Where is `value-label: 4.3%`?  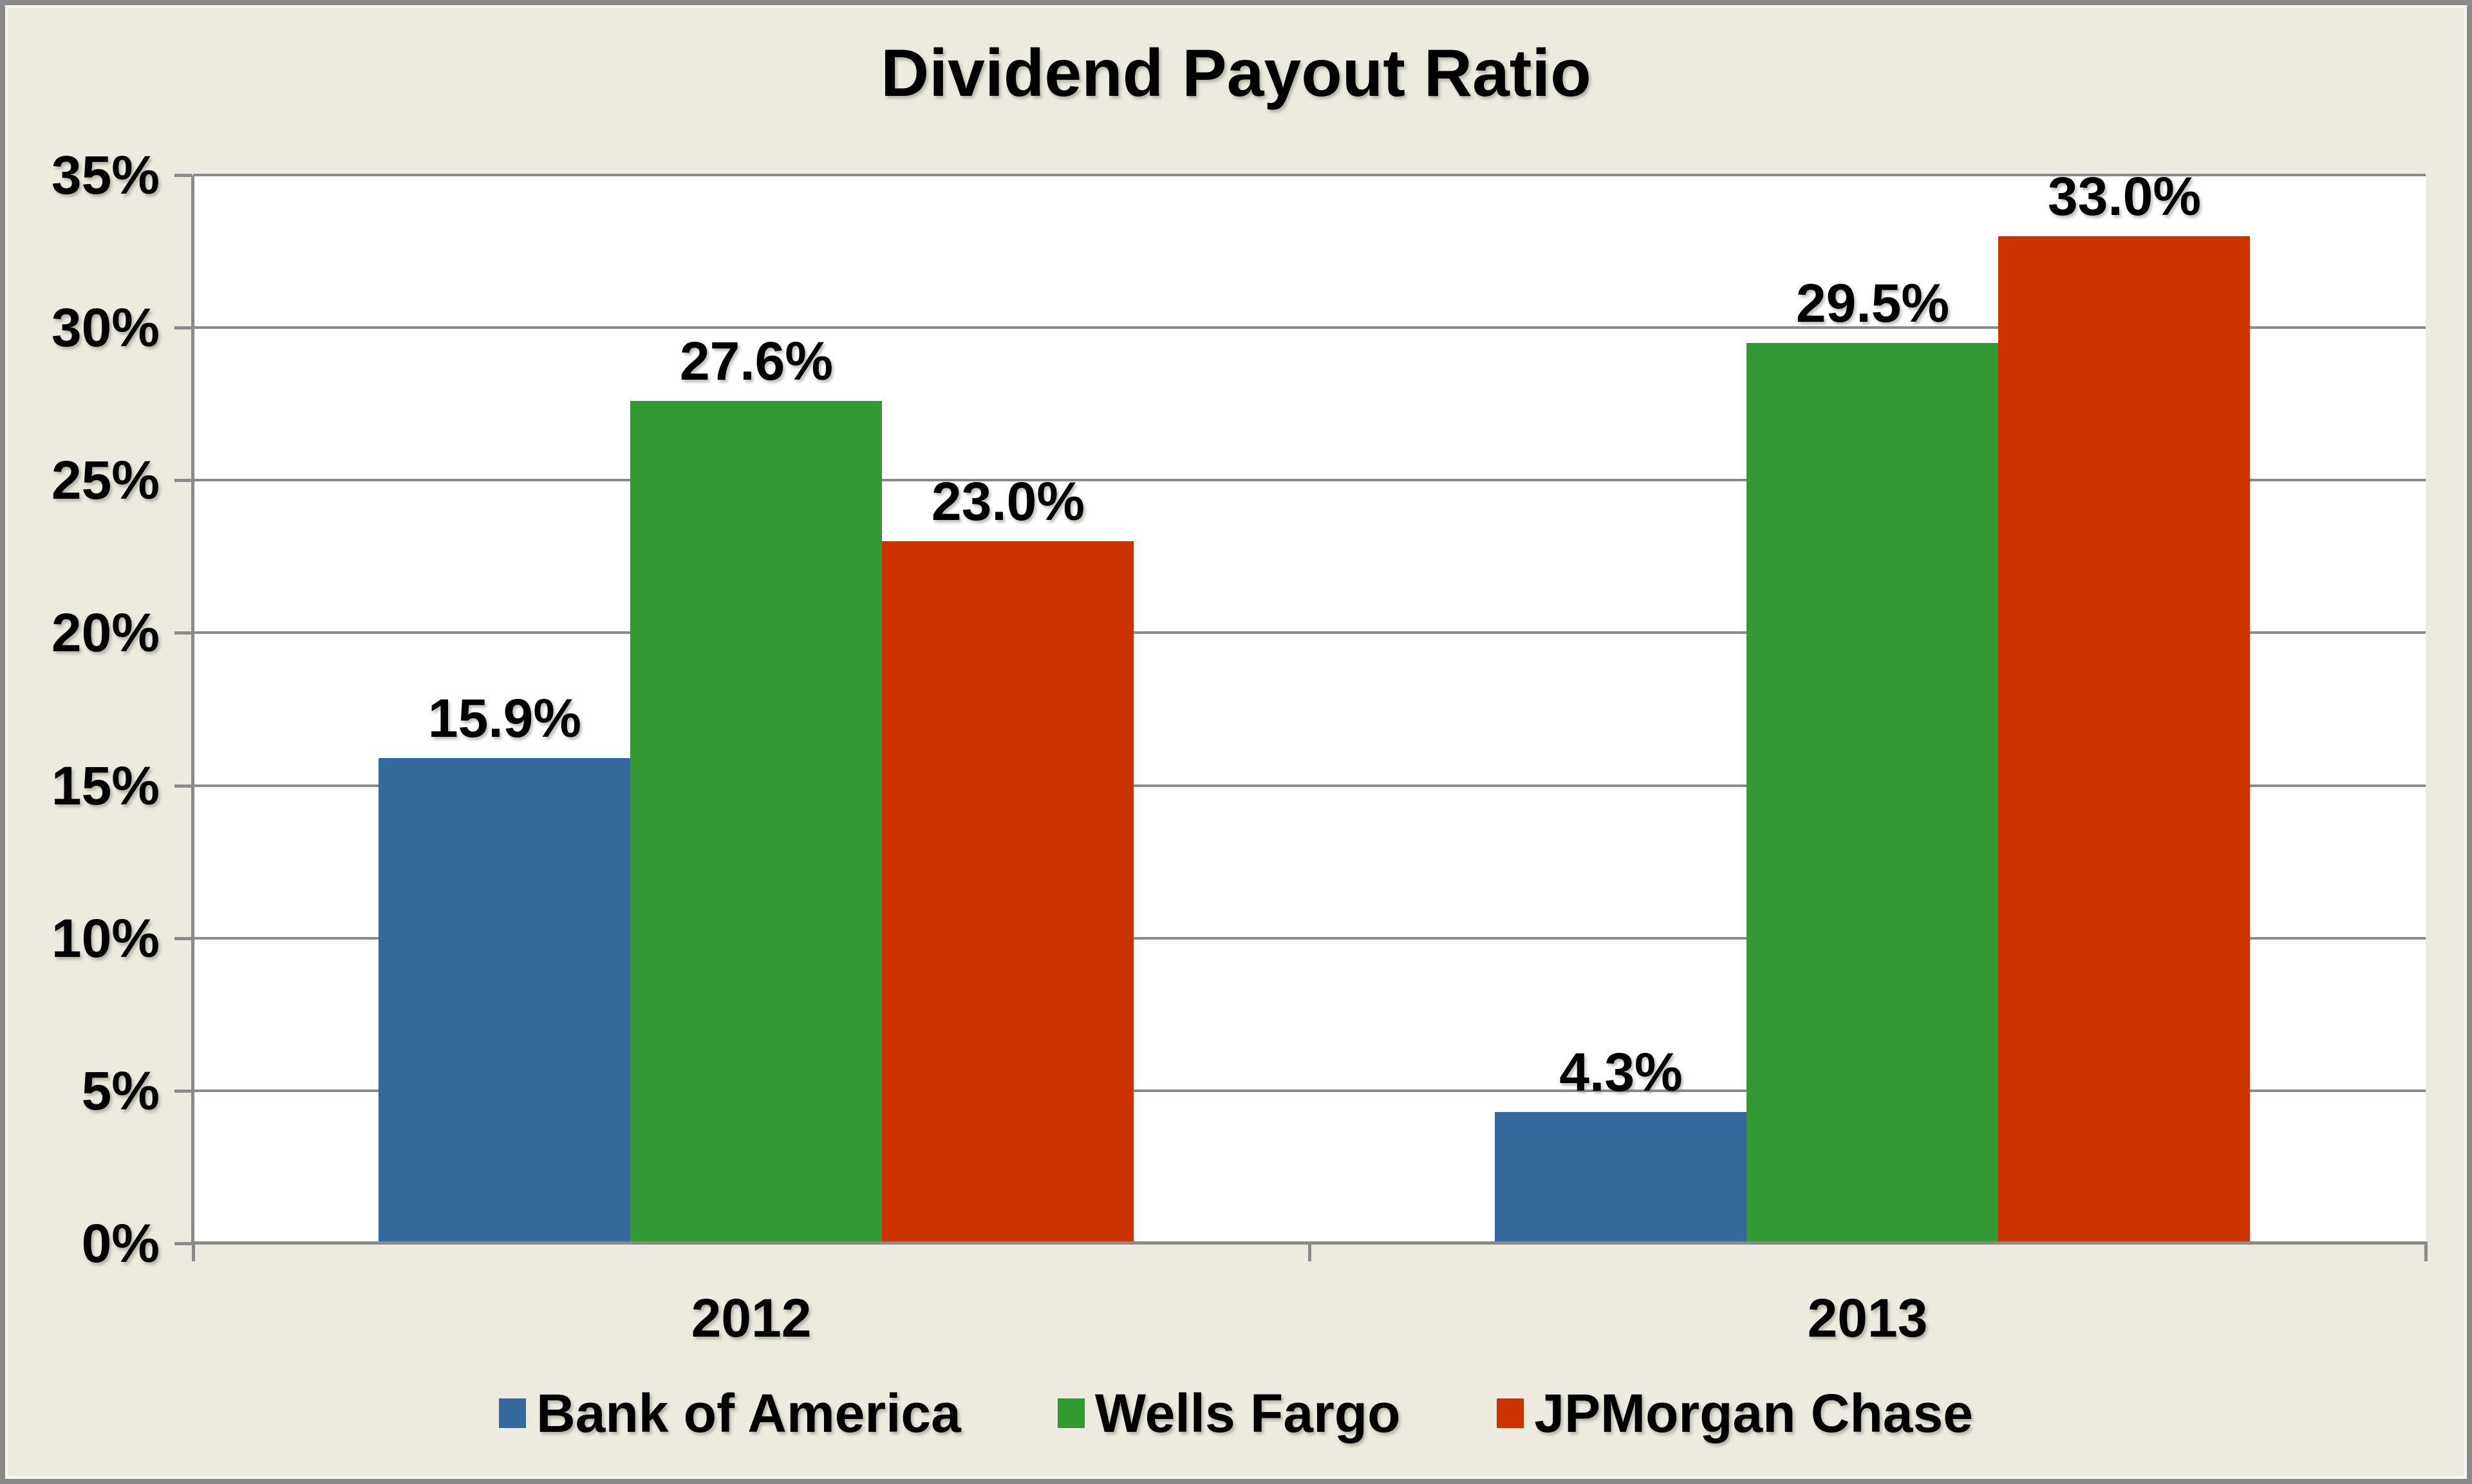
value-label: 4.3% is located at coordinates (1621, 1072).